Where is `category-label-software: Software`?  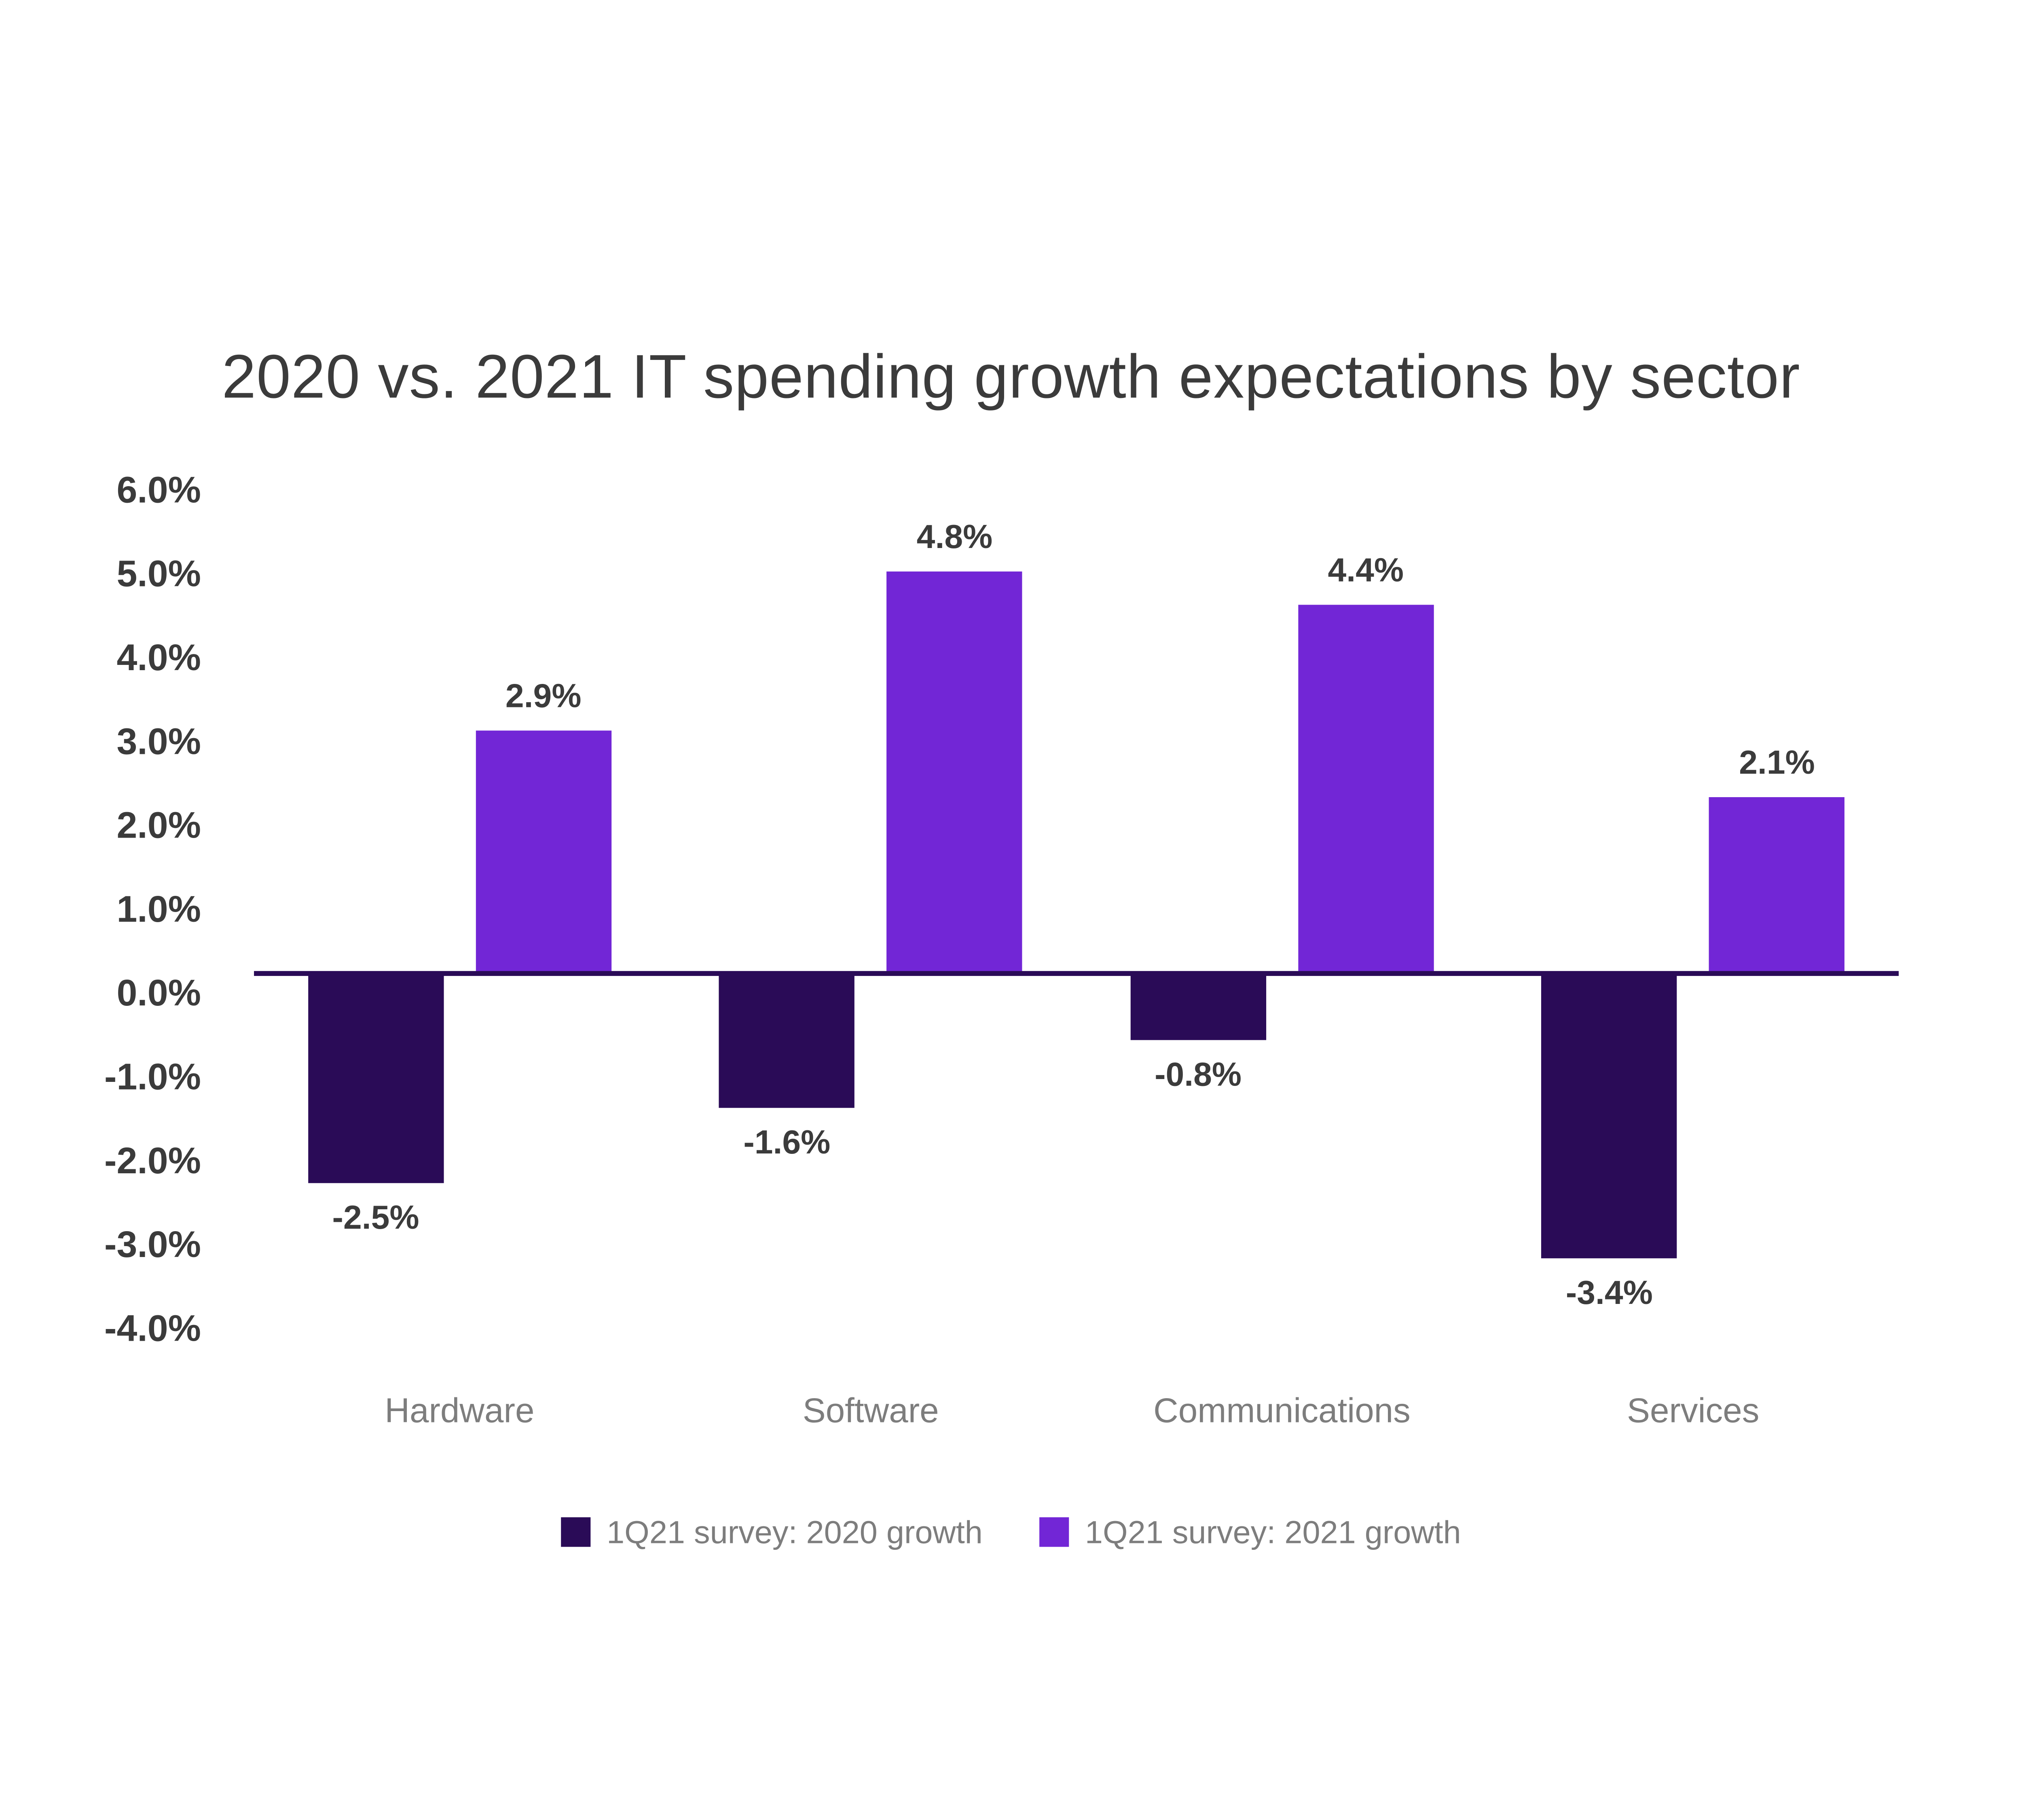 category-label-software: Software is located at coordinates (870, 1410).